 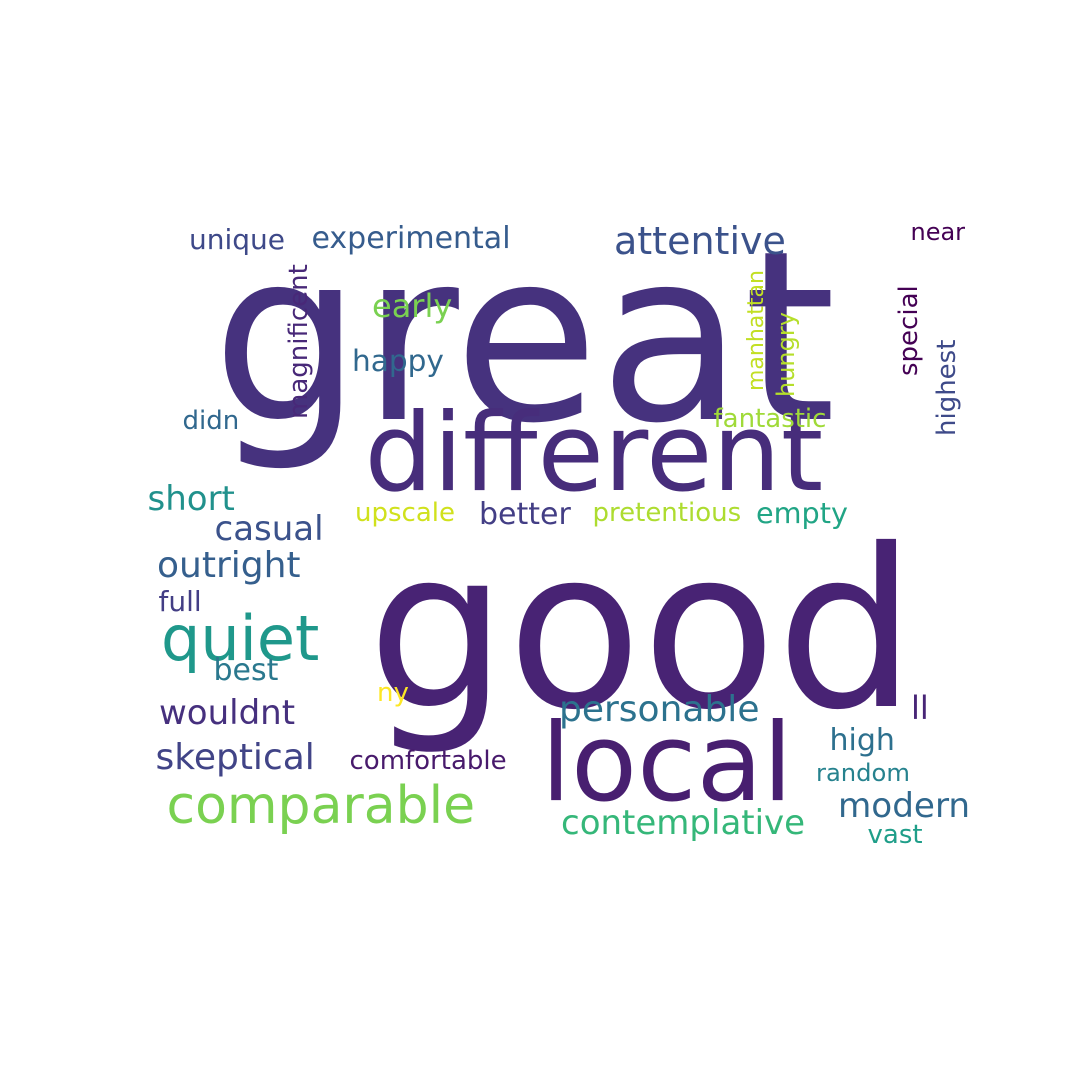 What do you see at coordinates (863, 773) in the screenshot?
I see `word-random: random` at bounding box center [863, 773].